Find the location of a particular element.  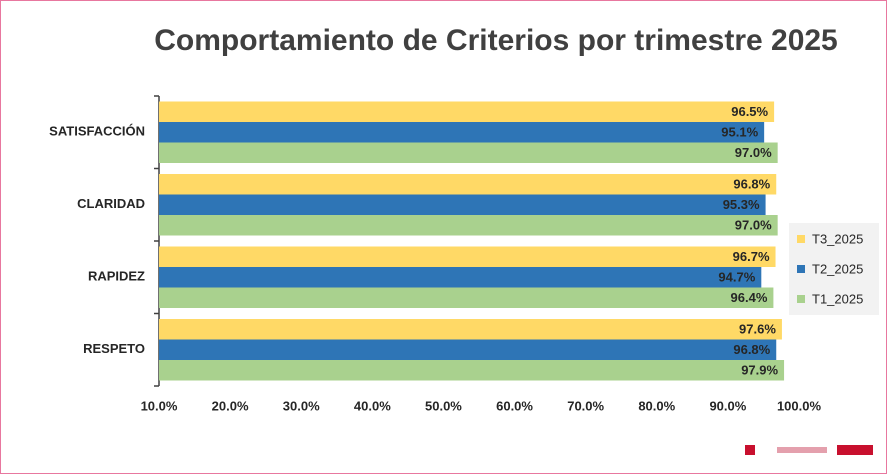

x-tick-label: 70.0% is located at coordinates (585, 405).